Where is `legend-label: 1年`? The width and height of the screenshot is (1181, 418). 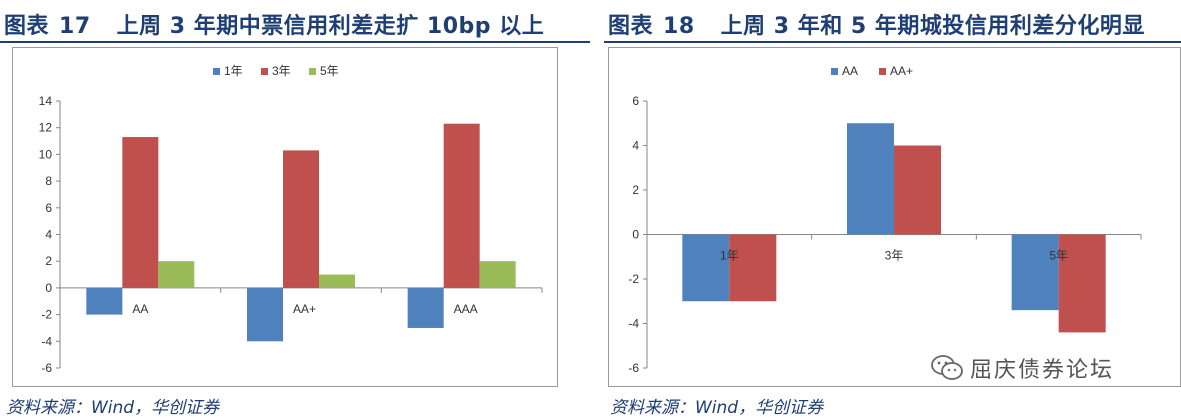 legend-label: 1年 is located at coordinates (233, 71).